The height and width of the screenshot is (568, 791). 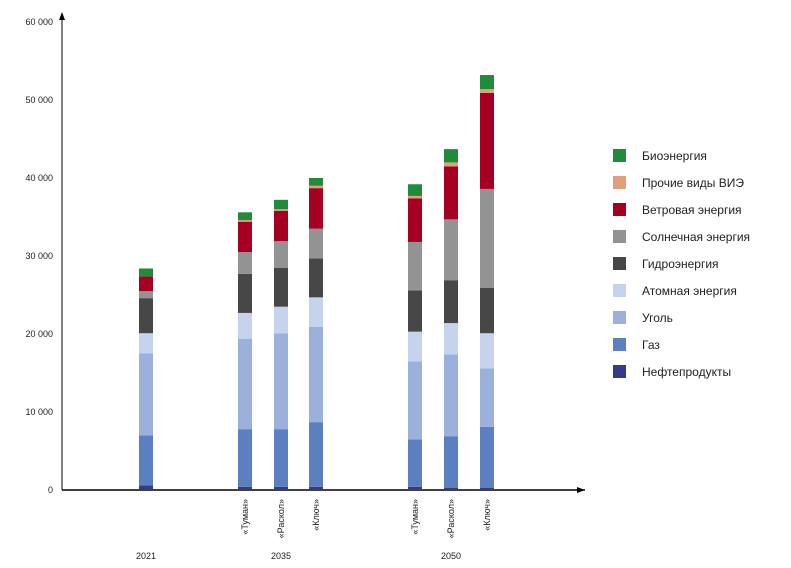 I want to click on year-label: 2021, so click(x=146, y=556).